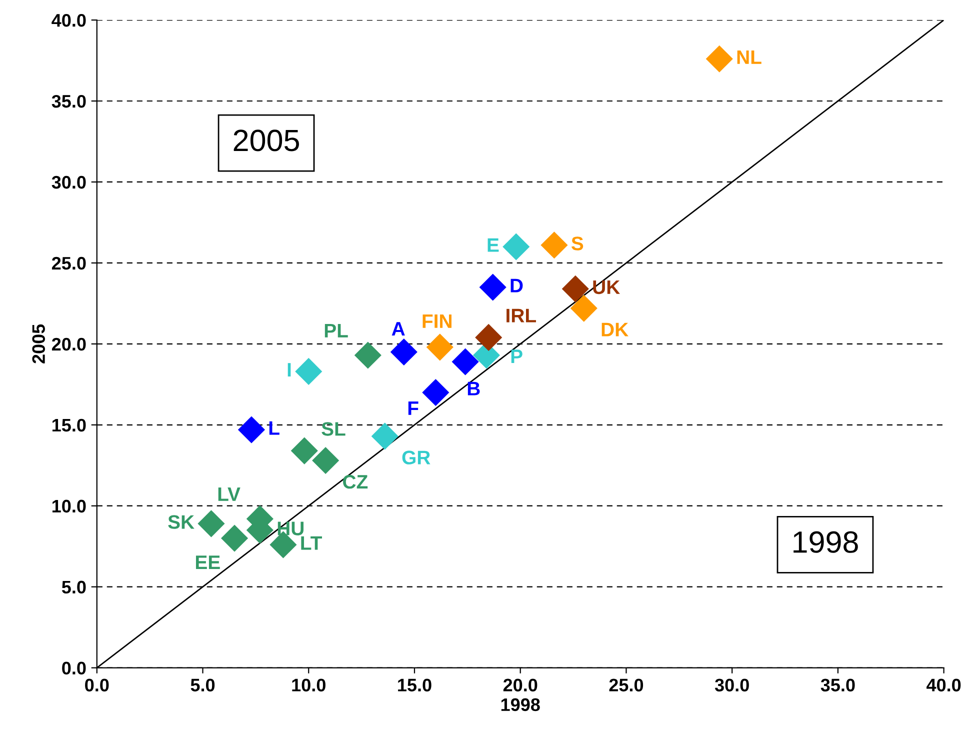  What do you see at coordinates (416, 457) in the screenshot?
I see `annotation: GR` at bounding box center [416, 457].